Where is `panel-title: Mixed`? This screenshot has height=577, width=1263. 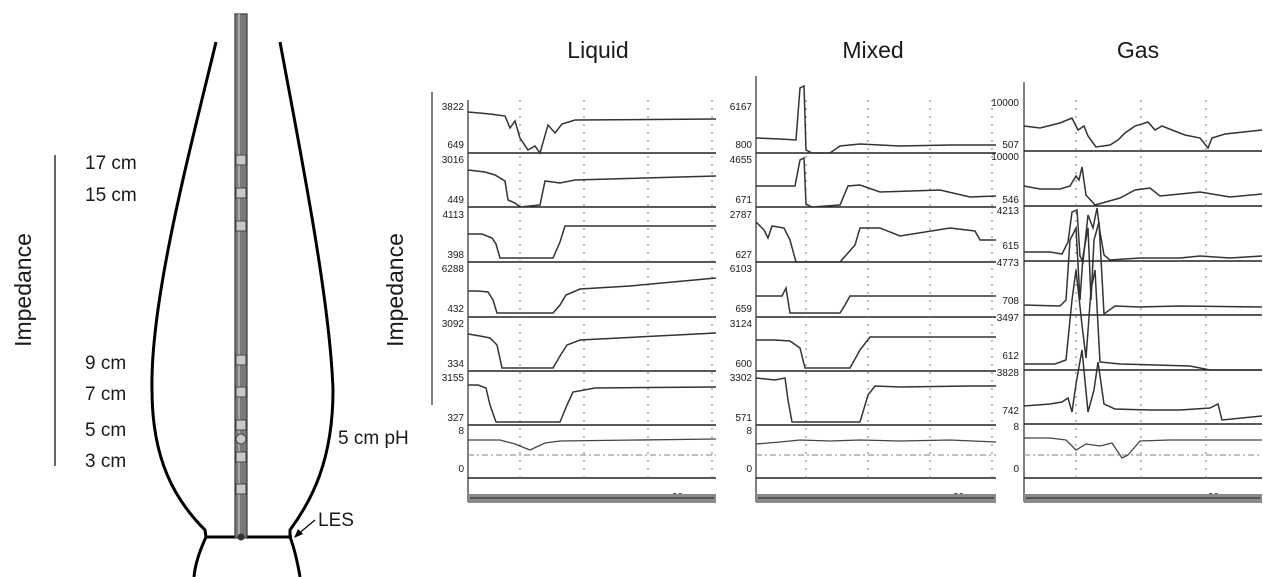
panel-title: Mixed is located at coordinates (872, 50).